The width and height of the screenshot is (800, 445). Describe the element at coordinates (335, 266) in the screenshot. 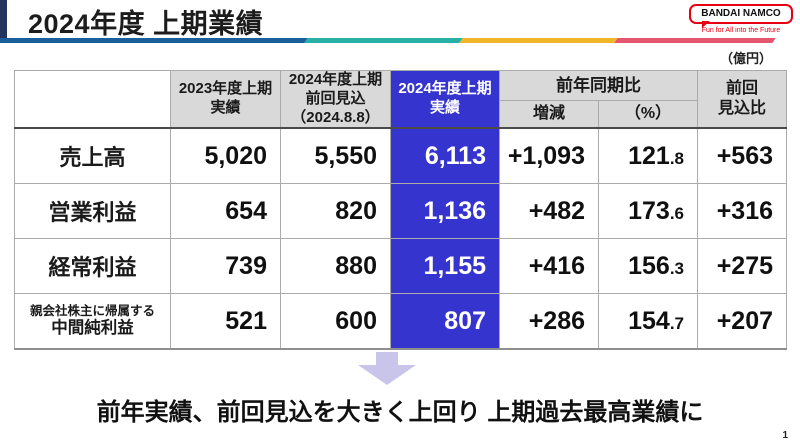

I see `cell-ordinary-previous-forecast: 880` at that location.